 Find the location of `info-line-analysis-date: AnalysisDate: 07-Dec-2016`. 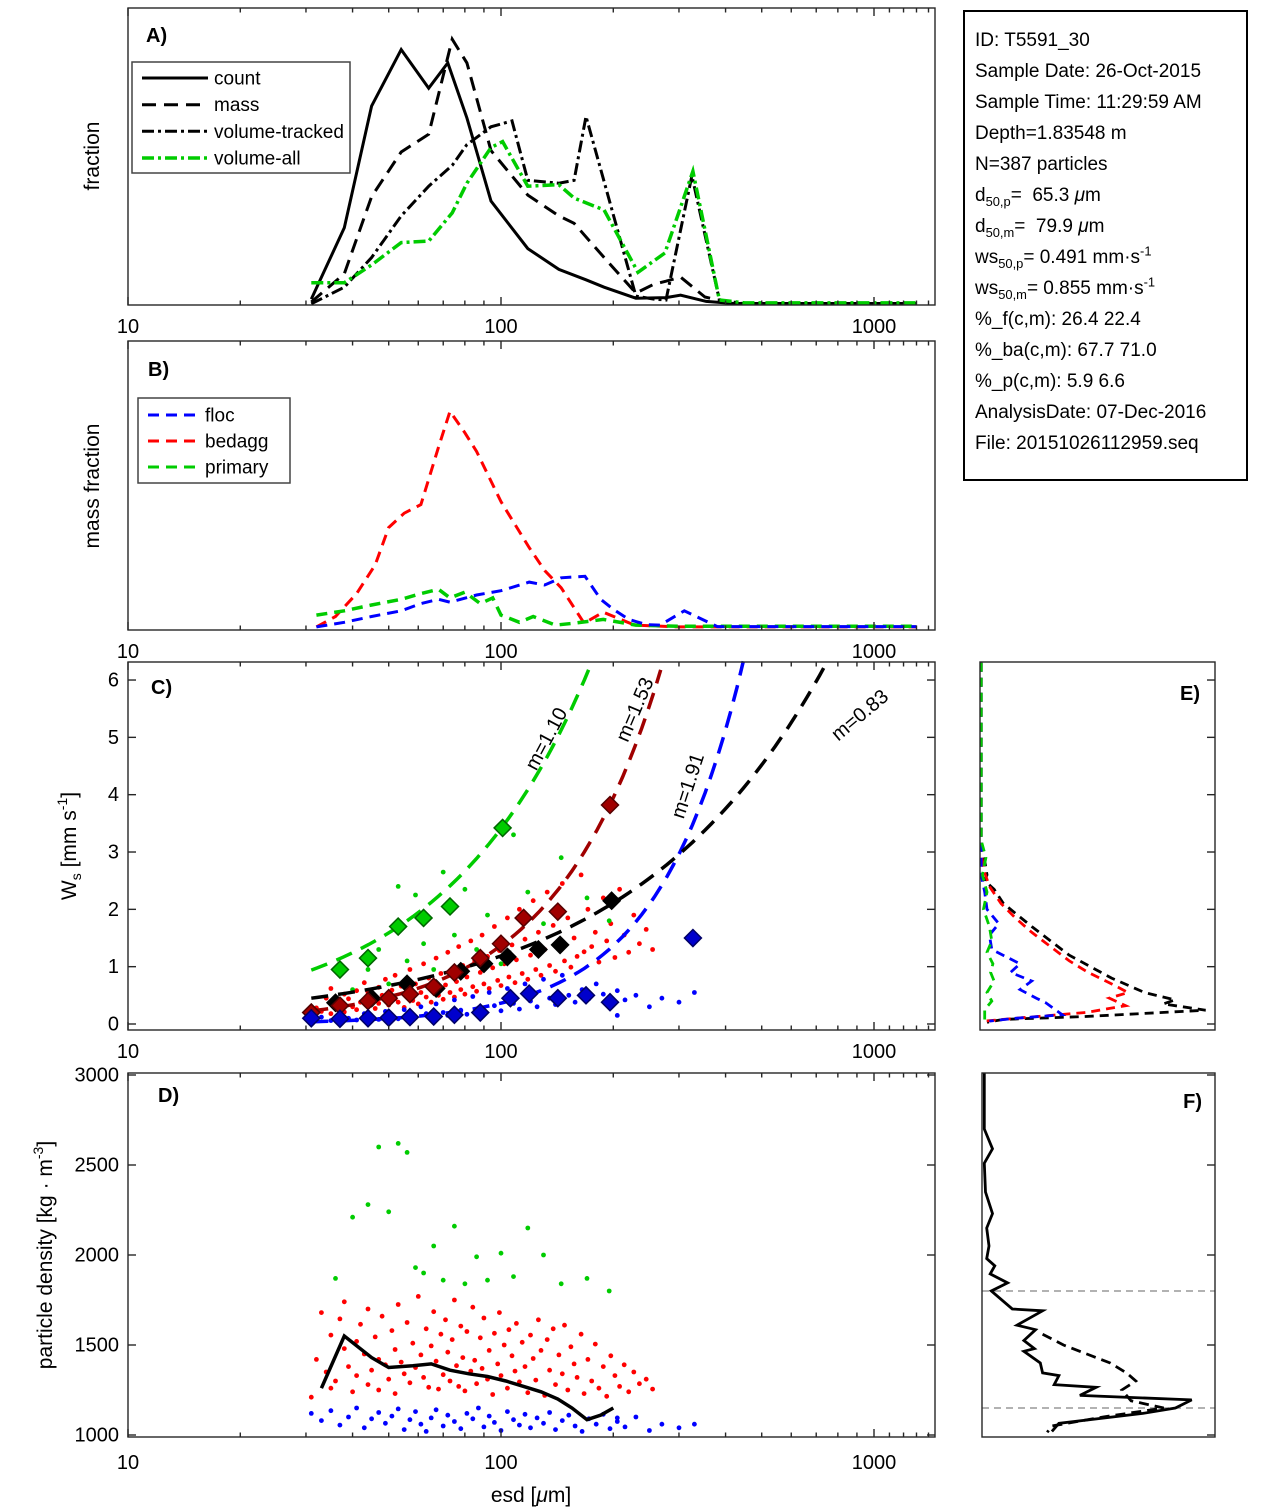

info-line-analysis-date: AnalysisDate: 07-Dec-2016 is located at coordinates (1091, 412).